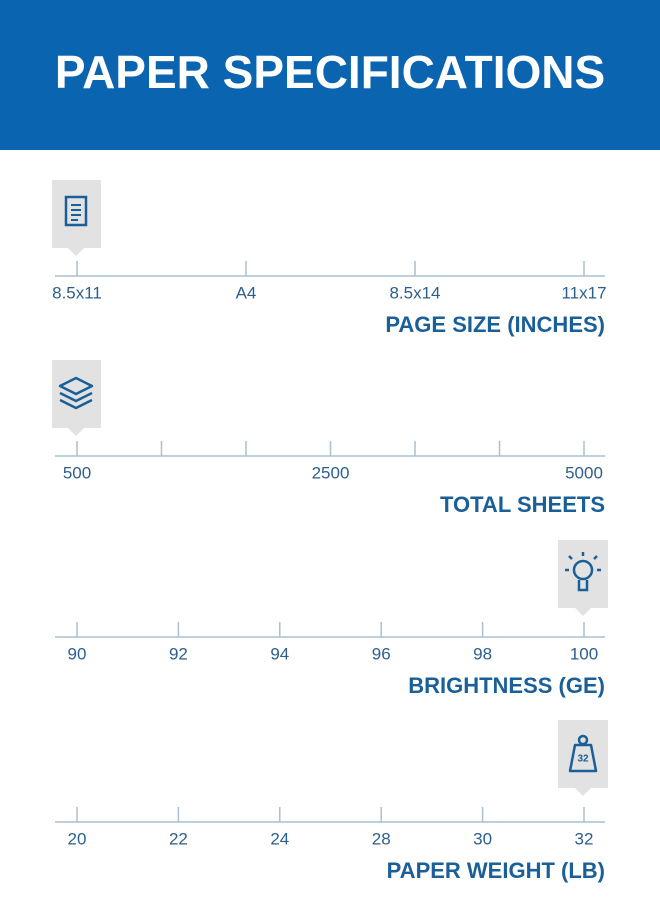 This screenshot has width=660, height=905. Describe the element at coordinates (77, 838) in the screenshot. I see `tick-label: 20` at that location.